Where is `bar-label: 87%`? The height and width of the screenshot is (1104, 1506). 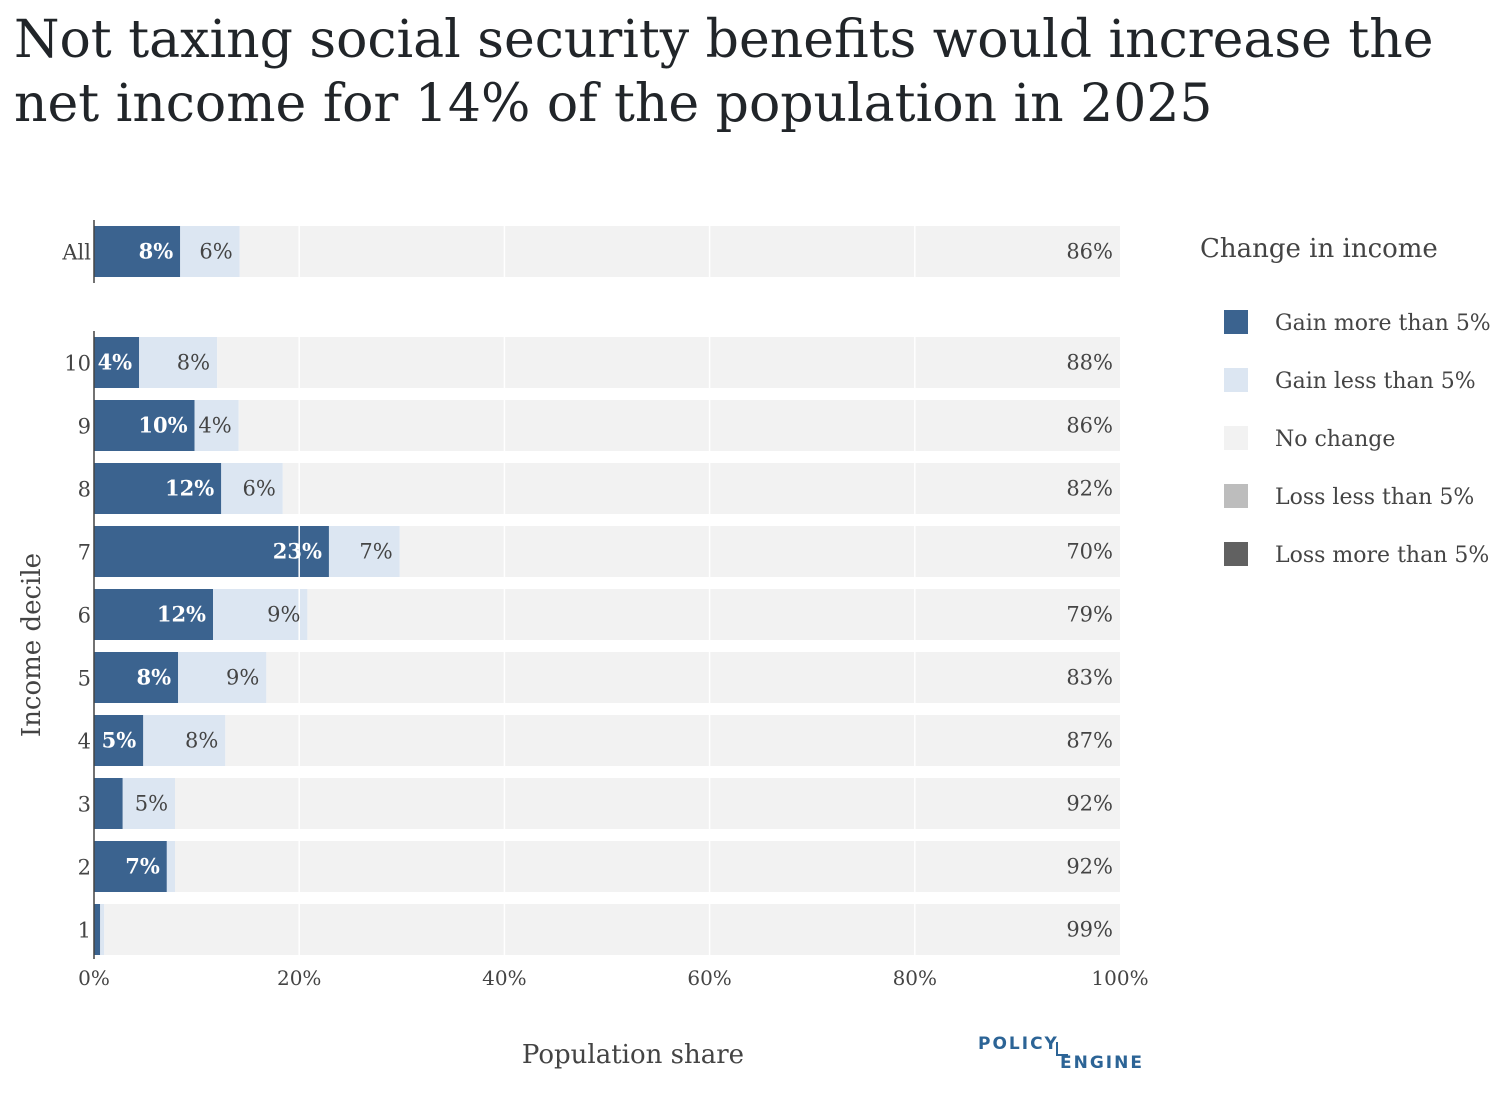 bar-label: 87% is located at coordinates (1089, 741).